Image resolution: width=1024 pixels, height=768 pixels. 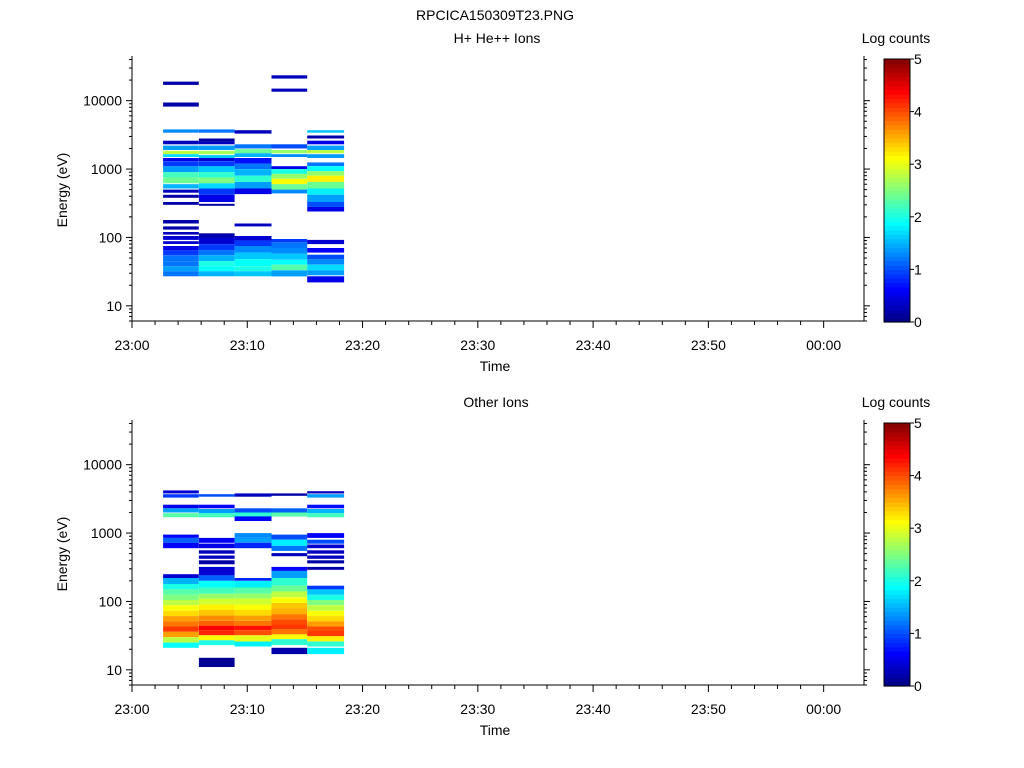 I want to click on y-tick-label: 100, so click(x=111, y=237).